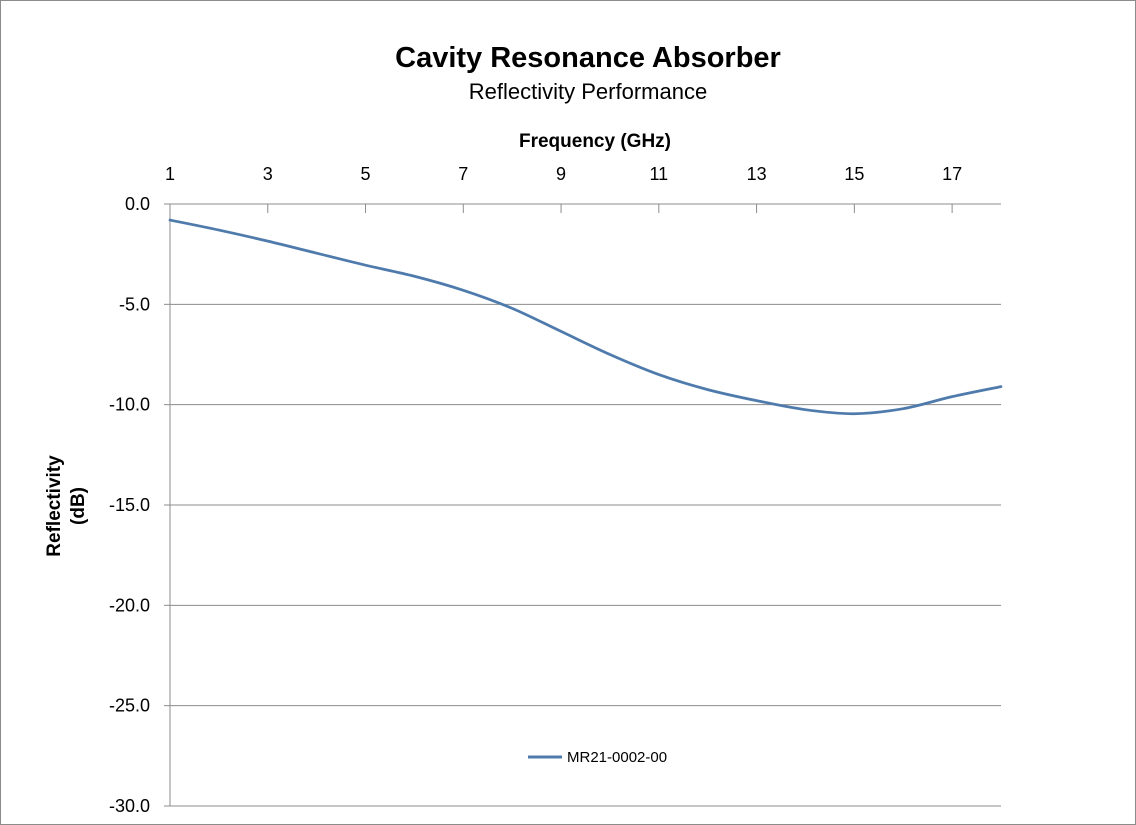 This screenshot has height=825, width=1136. What do you see at coordinates (561, 174) in the screenshot?
I see `x-tick-label: 9` at bounding box center [561, 174].